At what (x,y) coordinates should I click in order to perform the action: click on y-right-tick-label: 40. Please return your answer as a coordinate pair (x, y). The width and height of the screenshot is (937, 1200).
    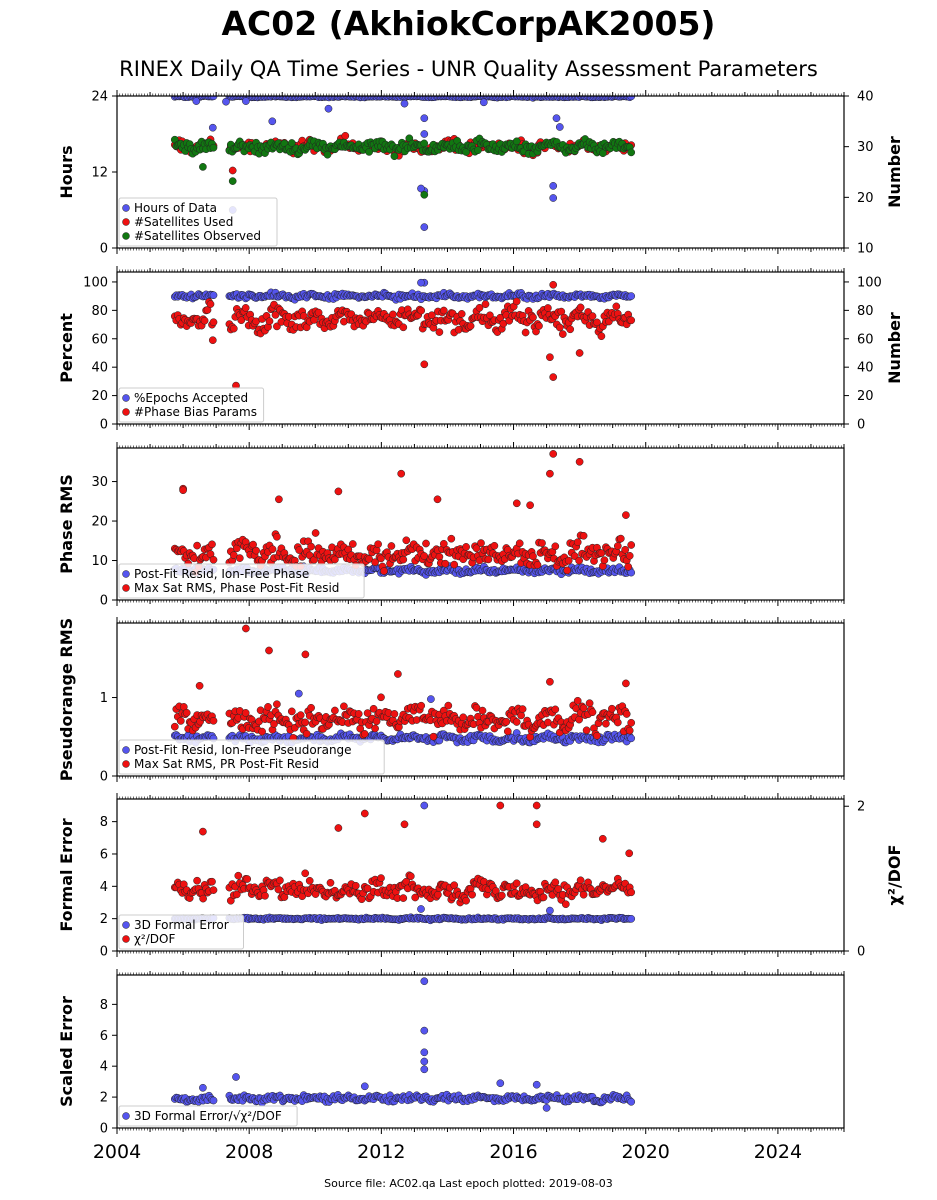
    Looking at the image, I should click on (865, 97).